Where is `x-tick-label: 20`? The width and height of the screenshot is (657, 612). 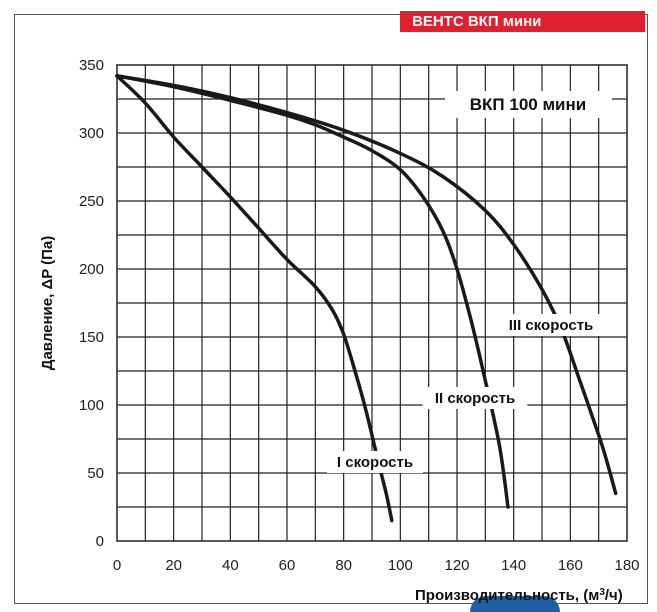 x-tick-label: 20 is located at coordinates (173, 565).